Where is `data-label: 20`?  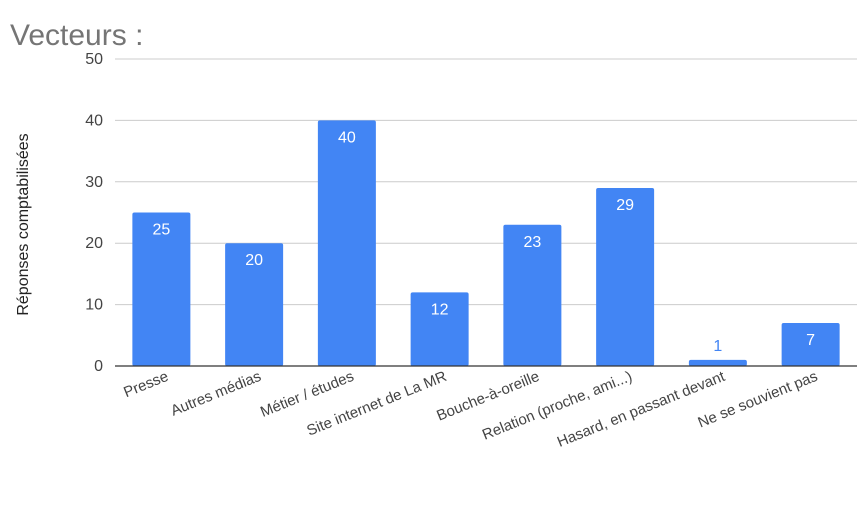
data-label: 20 is located at coordinates (254, 260).